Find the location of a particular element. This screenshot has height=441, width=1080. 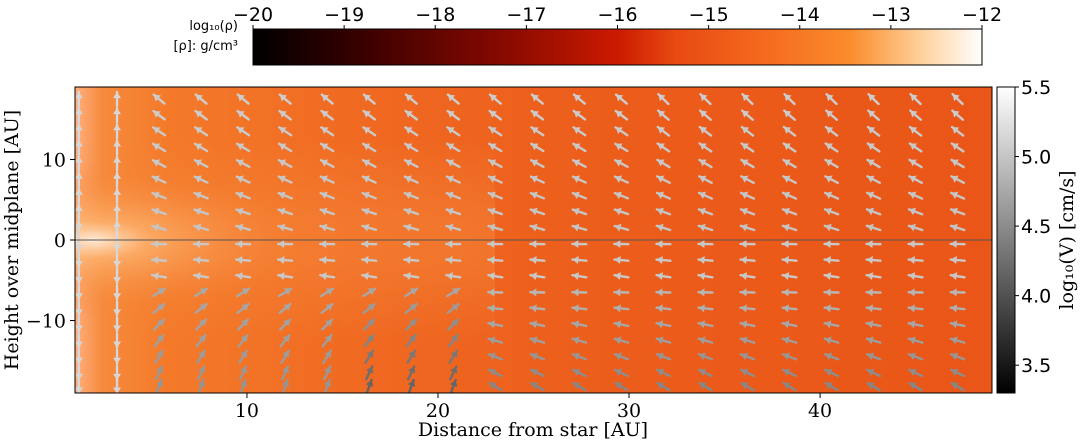

velocity-tick-label: 4.5 is located at coordinates (1036, 227).